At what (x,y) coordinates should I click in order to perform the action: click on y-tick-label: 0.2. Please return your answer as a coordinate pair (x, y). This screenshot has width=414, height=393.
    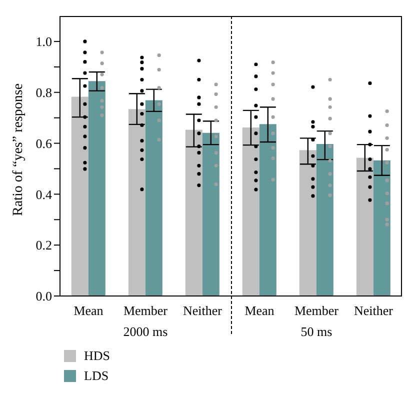
    Looking at the image, I should click on (44, 245).